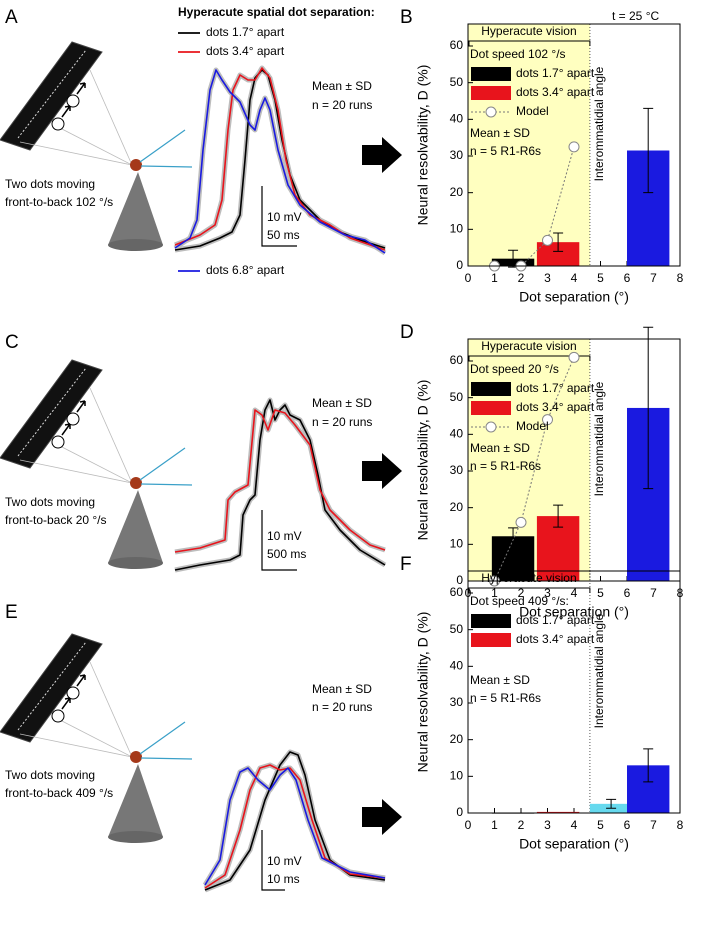 This screenshot has height=946, width=702. What do you see at coordinates (286, 554) in the screenshot?
I see `scale-label: 500 ms` at bounding box center [286, 554].